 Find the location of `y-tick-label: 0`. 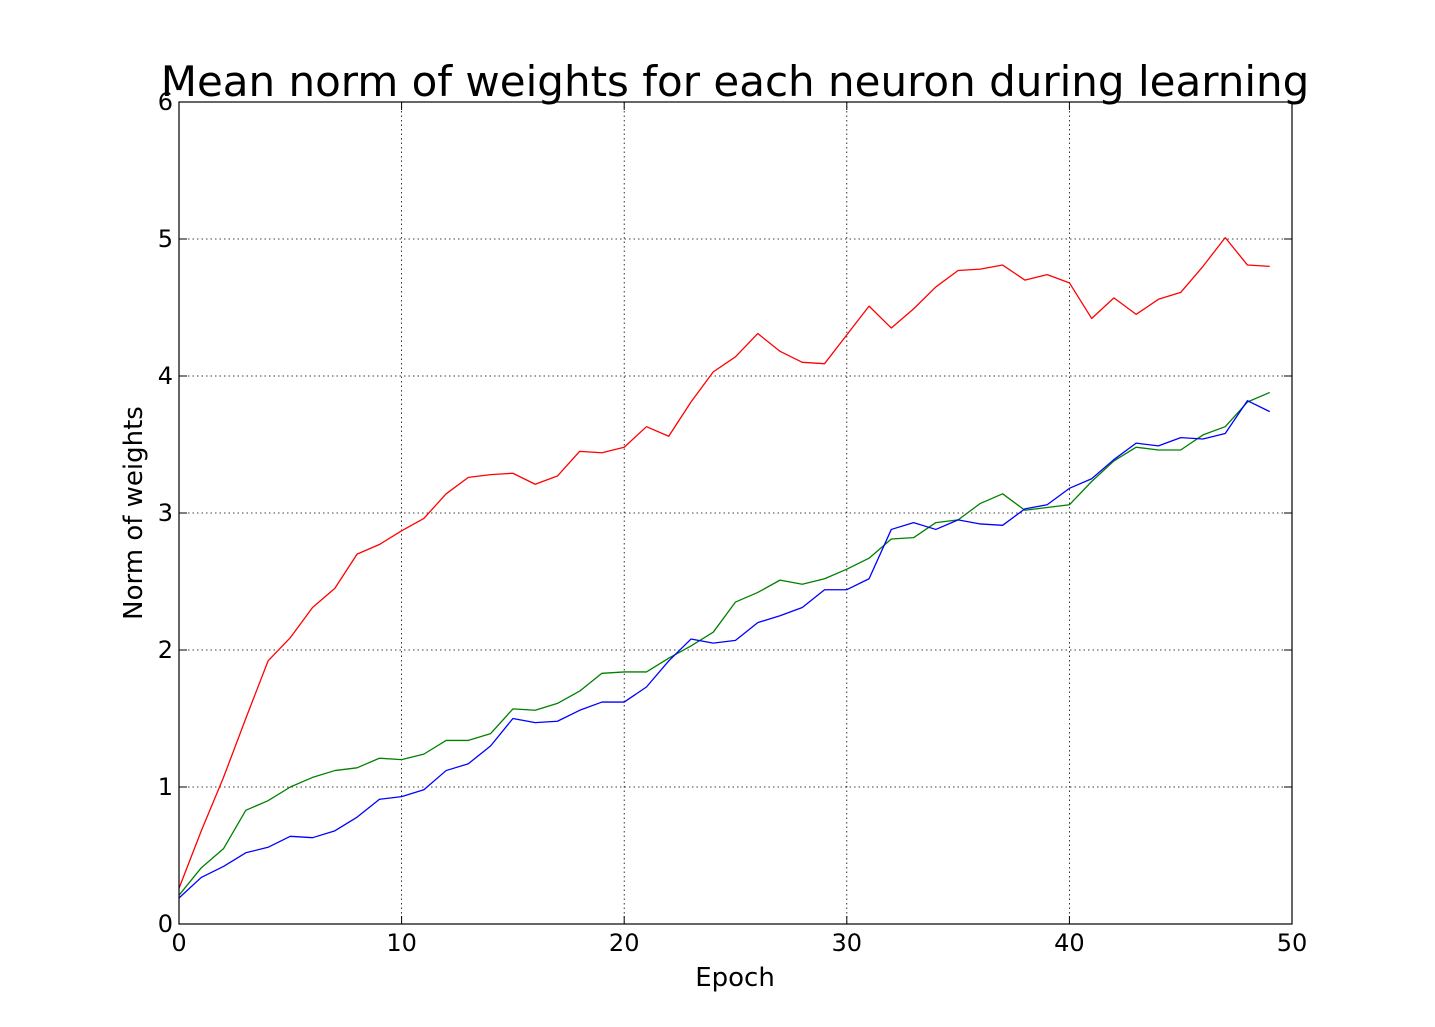

y-tick-label: 0 is located at coordinates (165, 924).